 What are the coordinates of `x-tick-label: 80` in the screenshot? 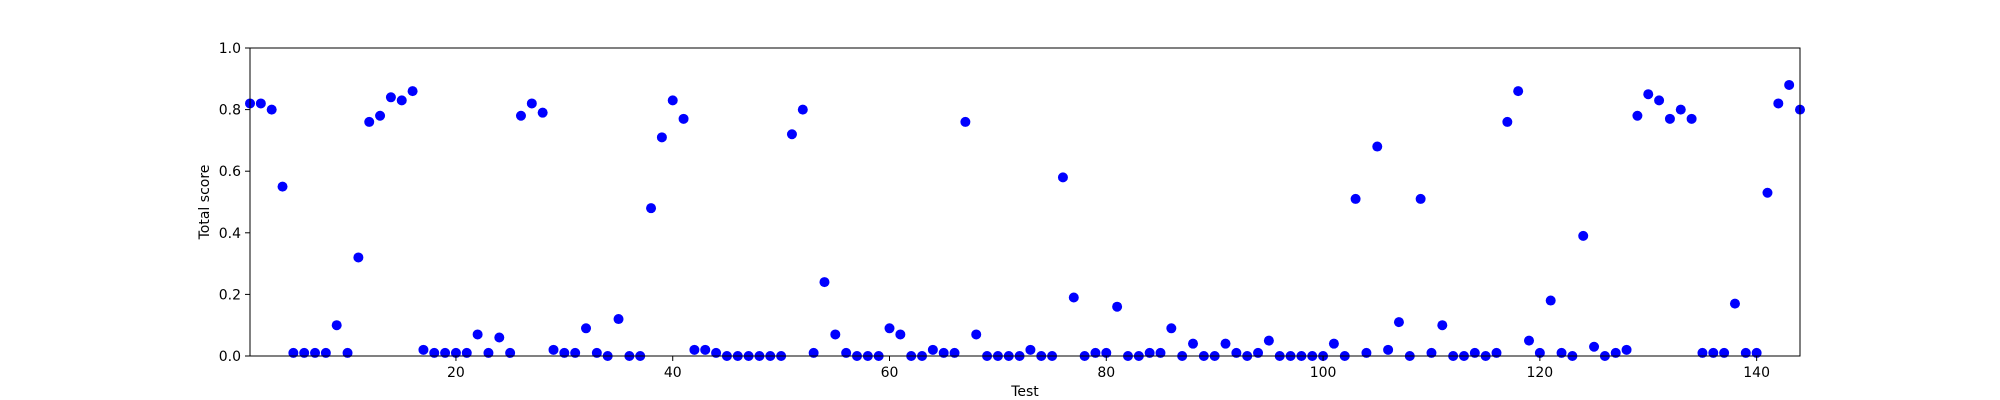 It's located at (1106, 373).